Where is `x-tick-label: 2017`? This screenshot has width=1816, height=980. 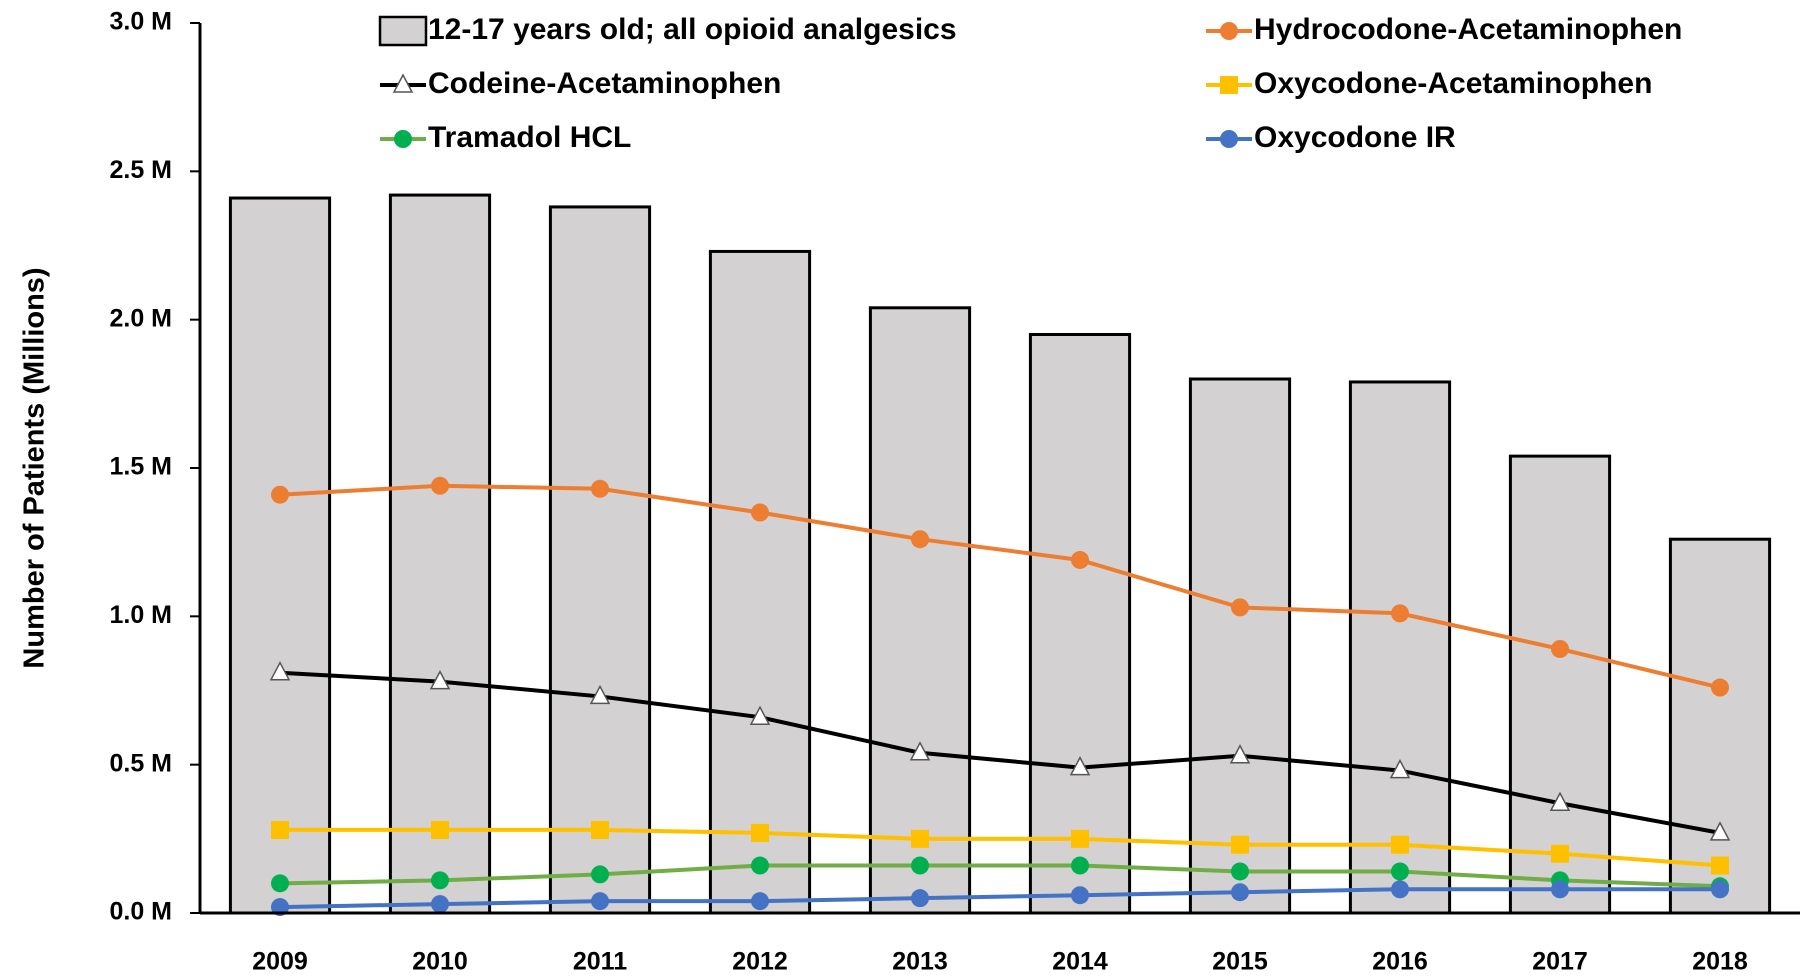 x-tick-label: 2017 is located at coordinates (1560, 962).